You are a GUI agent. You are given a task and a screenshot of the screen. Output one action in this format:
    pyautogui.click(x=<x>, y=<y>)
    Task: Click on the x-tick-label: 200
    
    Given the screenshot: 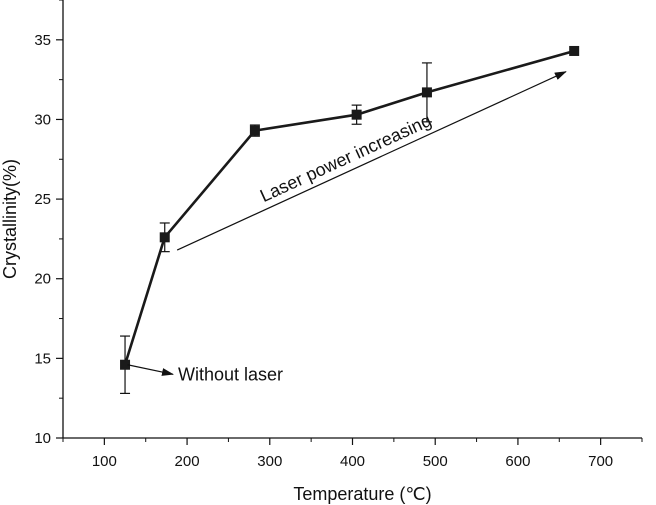 What is the action you would take?
    pyautogui.click(x=187, y=461)
    